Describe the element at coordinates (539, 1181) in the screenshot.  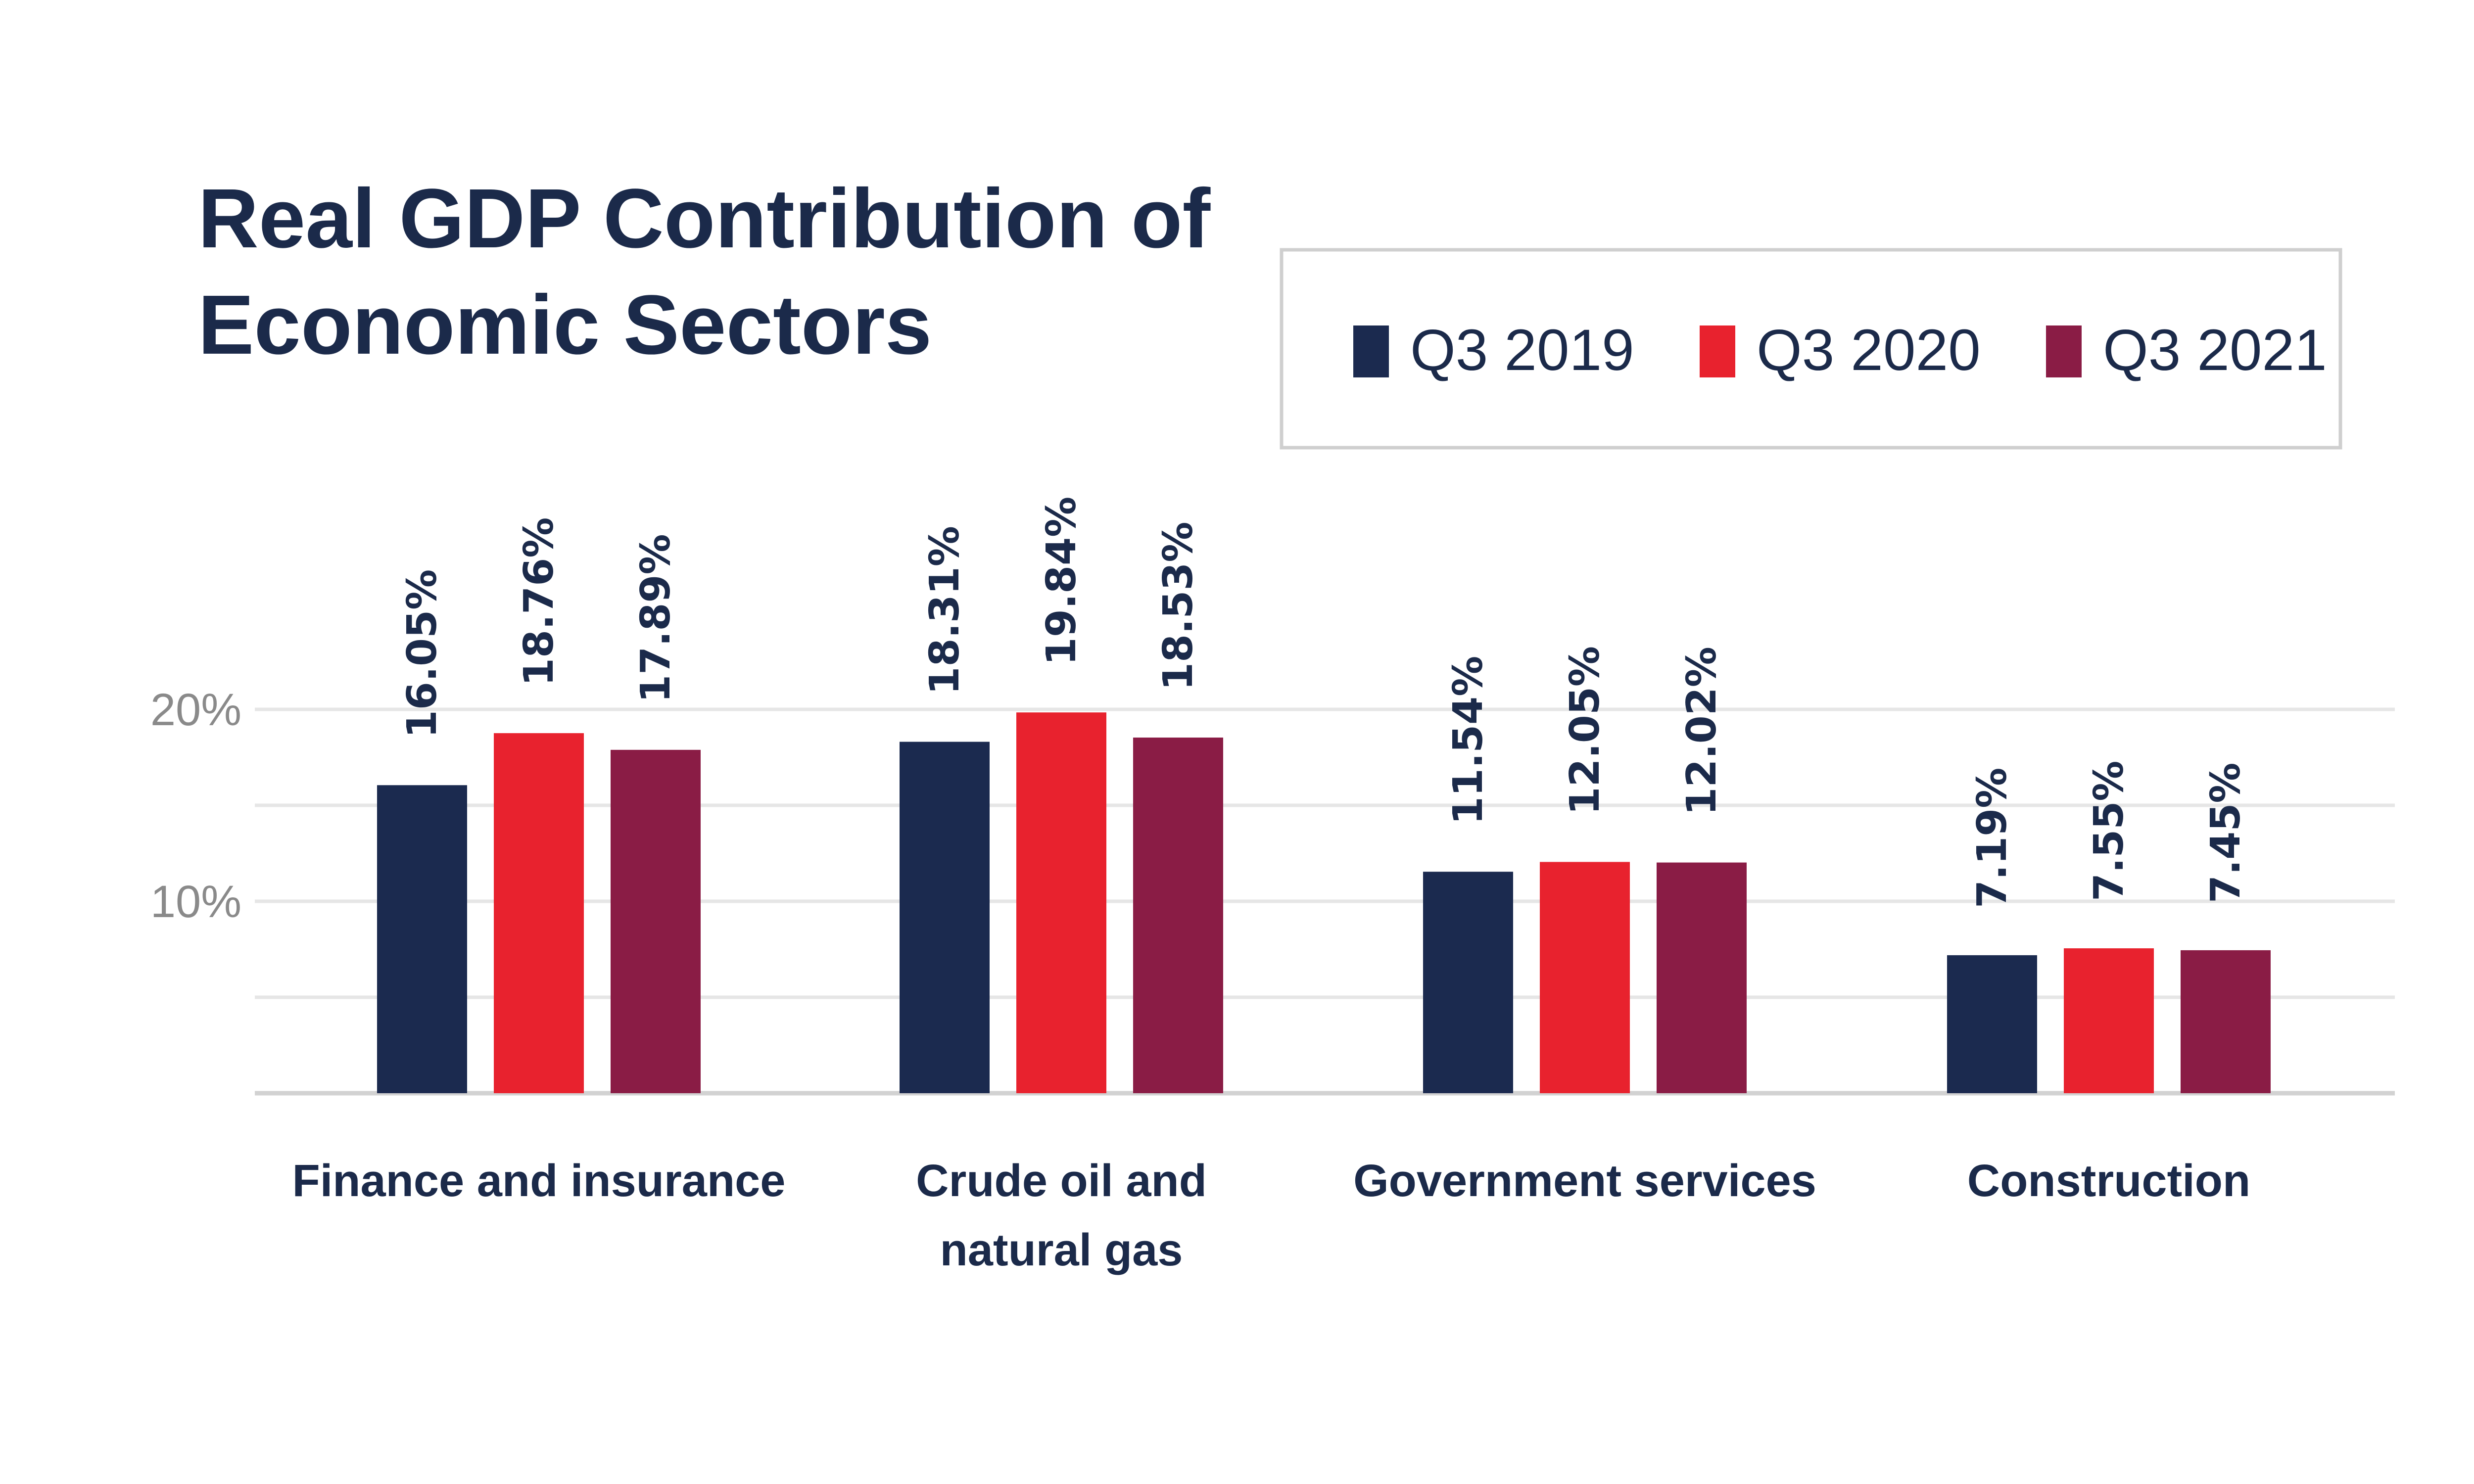
I see `category-label: Finance and insurance` at that location.